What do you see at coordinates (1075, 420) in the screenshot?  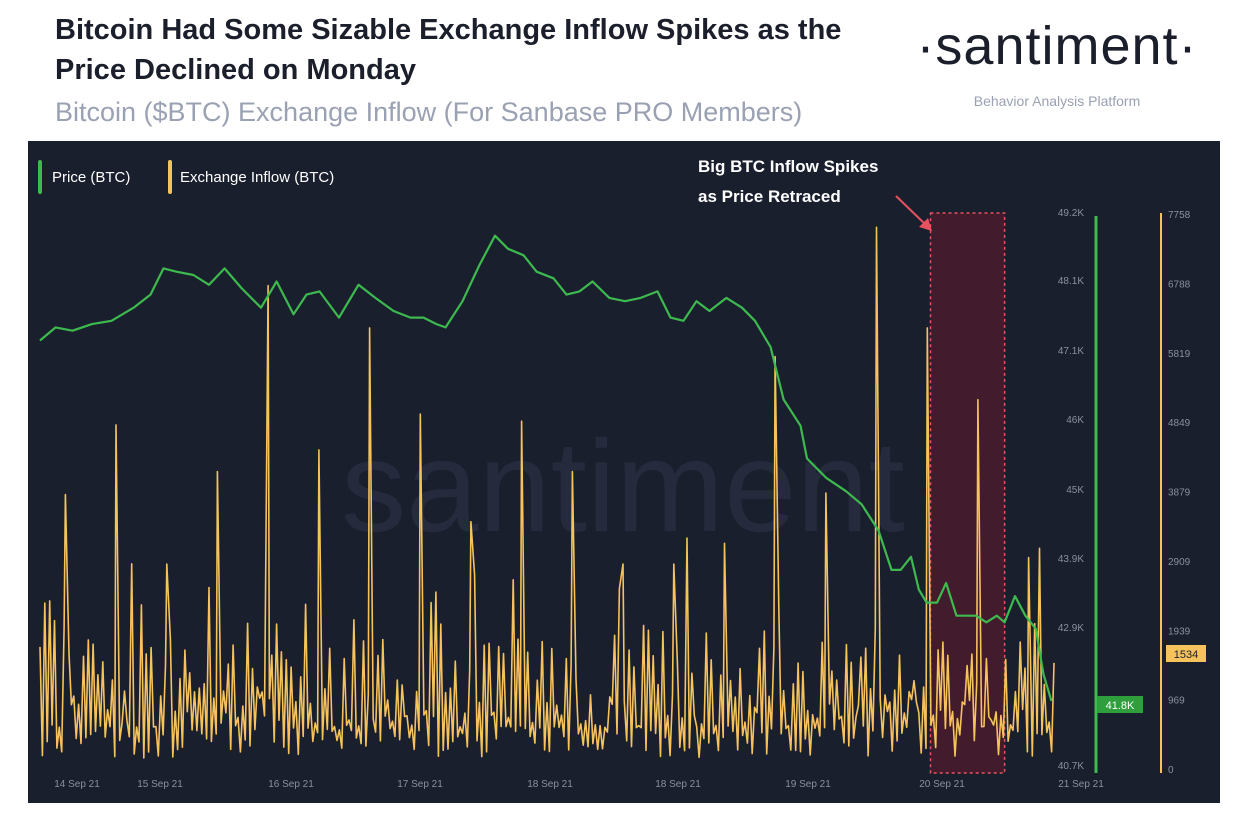 I see `price-tick-label: 46K` at bounding box center [1075, 420].